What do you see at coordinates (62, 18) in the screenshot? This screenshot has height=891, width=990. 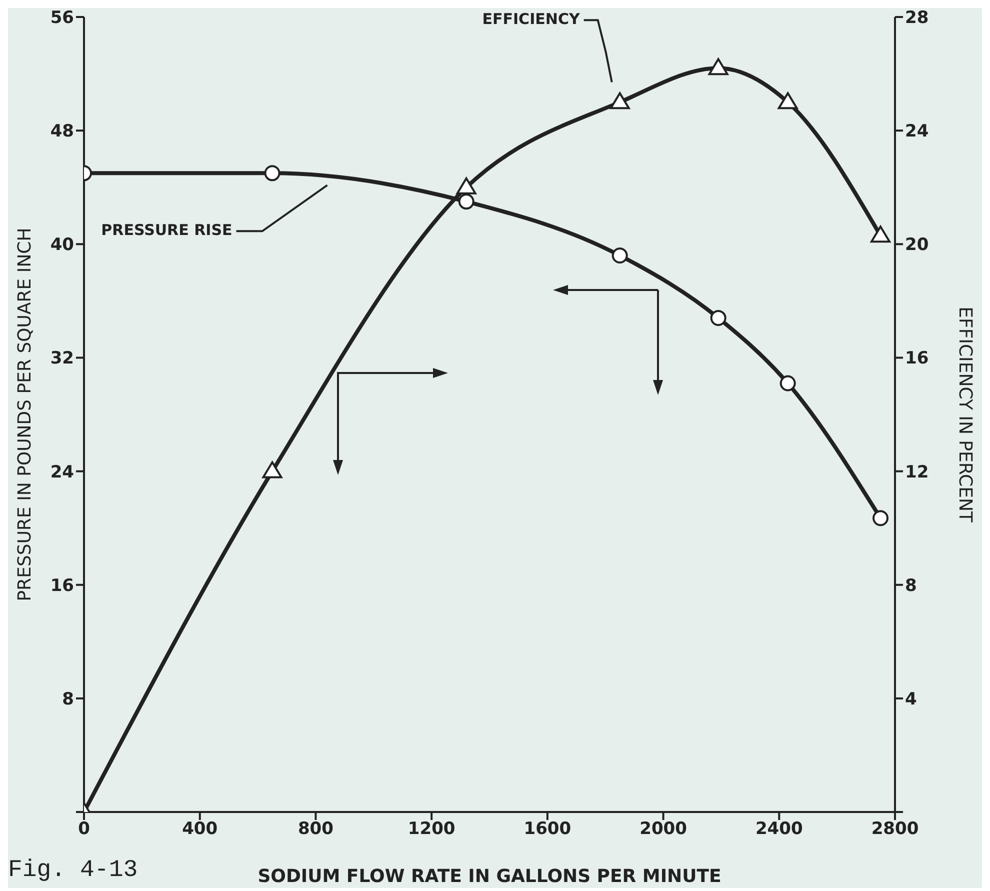 I see `y-tick-label: 56` at bounding box center [62, 18].